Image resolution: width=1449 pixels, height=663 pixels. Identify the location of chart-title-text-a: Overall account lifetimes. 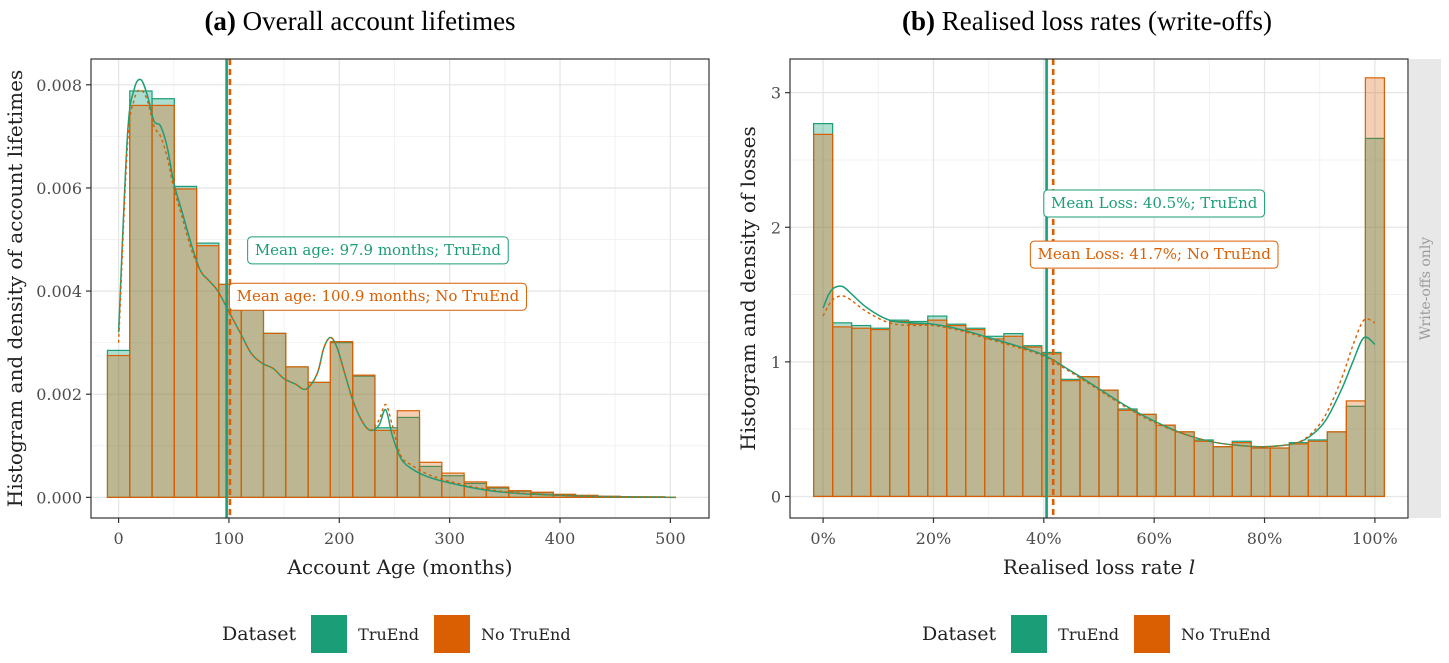
(379, 21).